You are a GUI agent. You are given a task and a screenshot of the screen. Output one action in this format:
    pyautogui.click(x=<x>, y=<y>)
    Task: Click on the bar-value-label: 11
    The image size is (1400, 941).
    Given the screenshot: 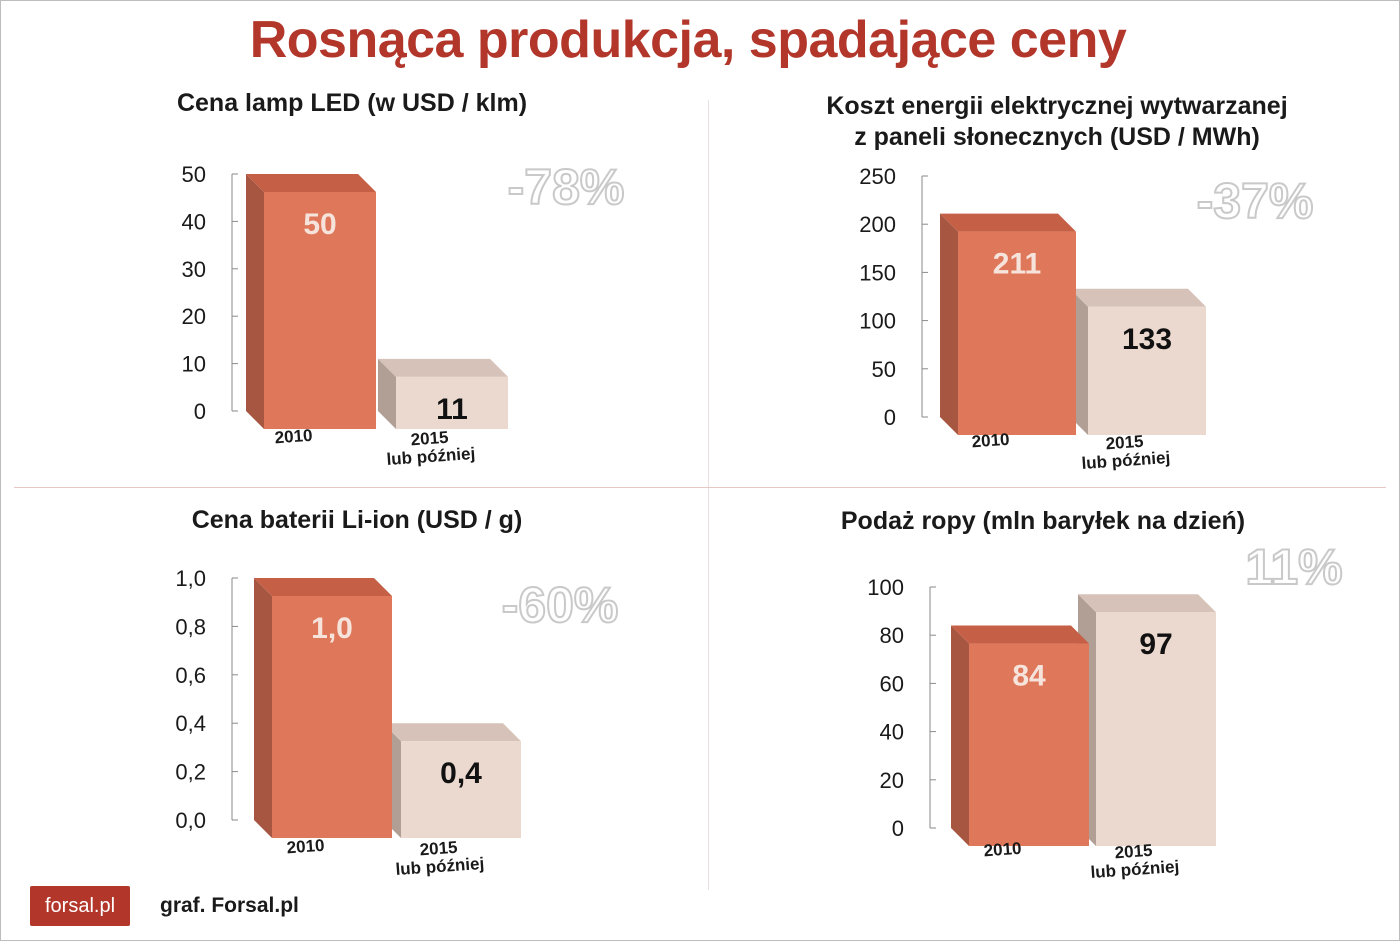 What is the action you would take?
    pyautogui.click(x=452, y=409)
    